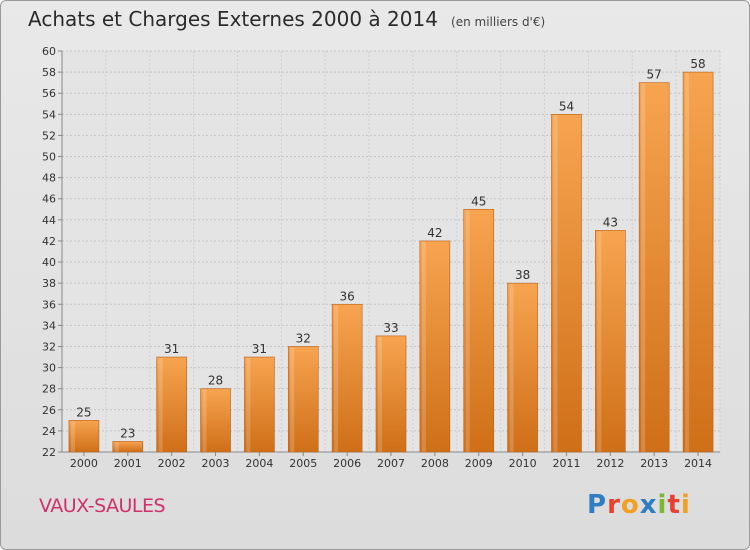 The width and height of the screenshot is (750, 550). I want to click on value-label: 25, so click(83, 412).